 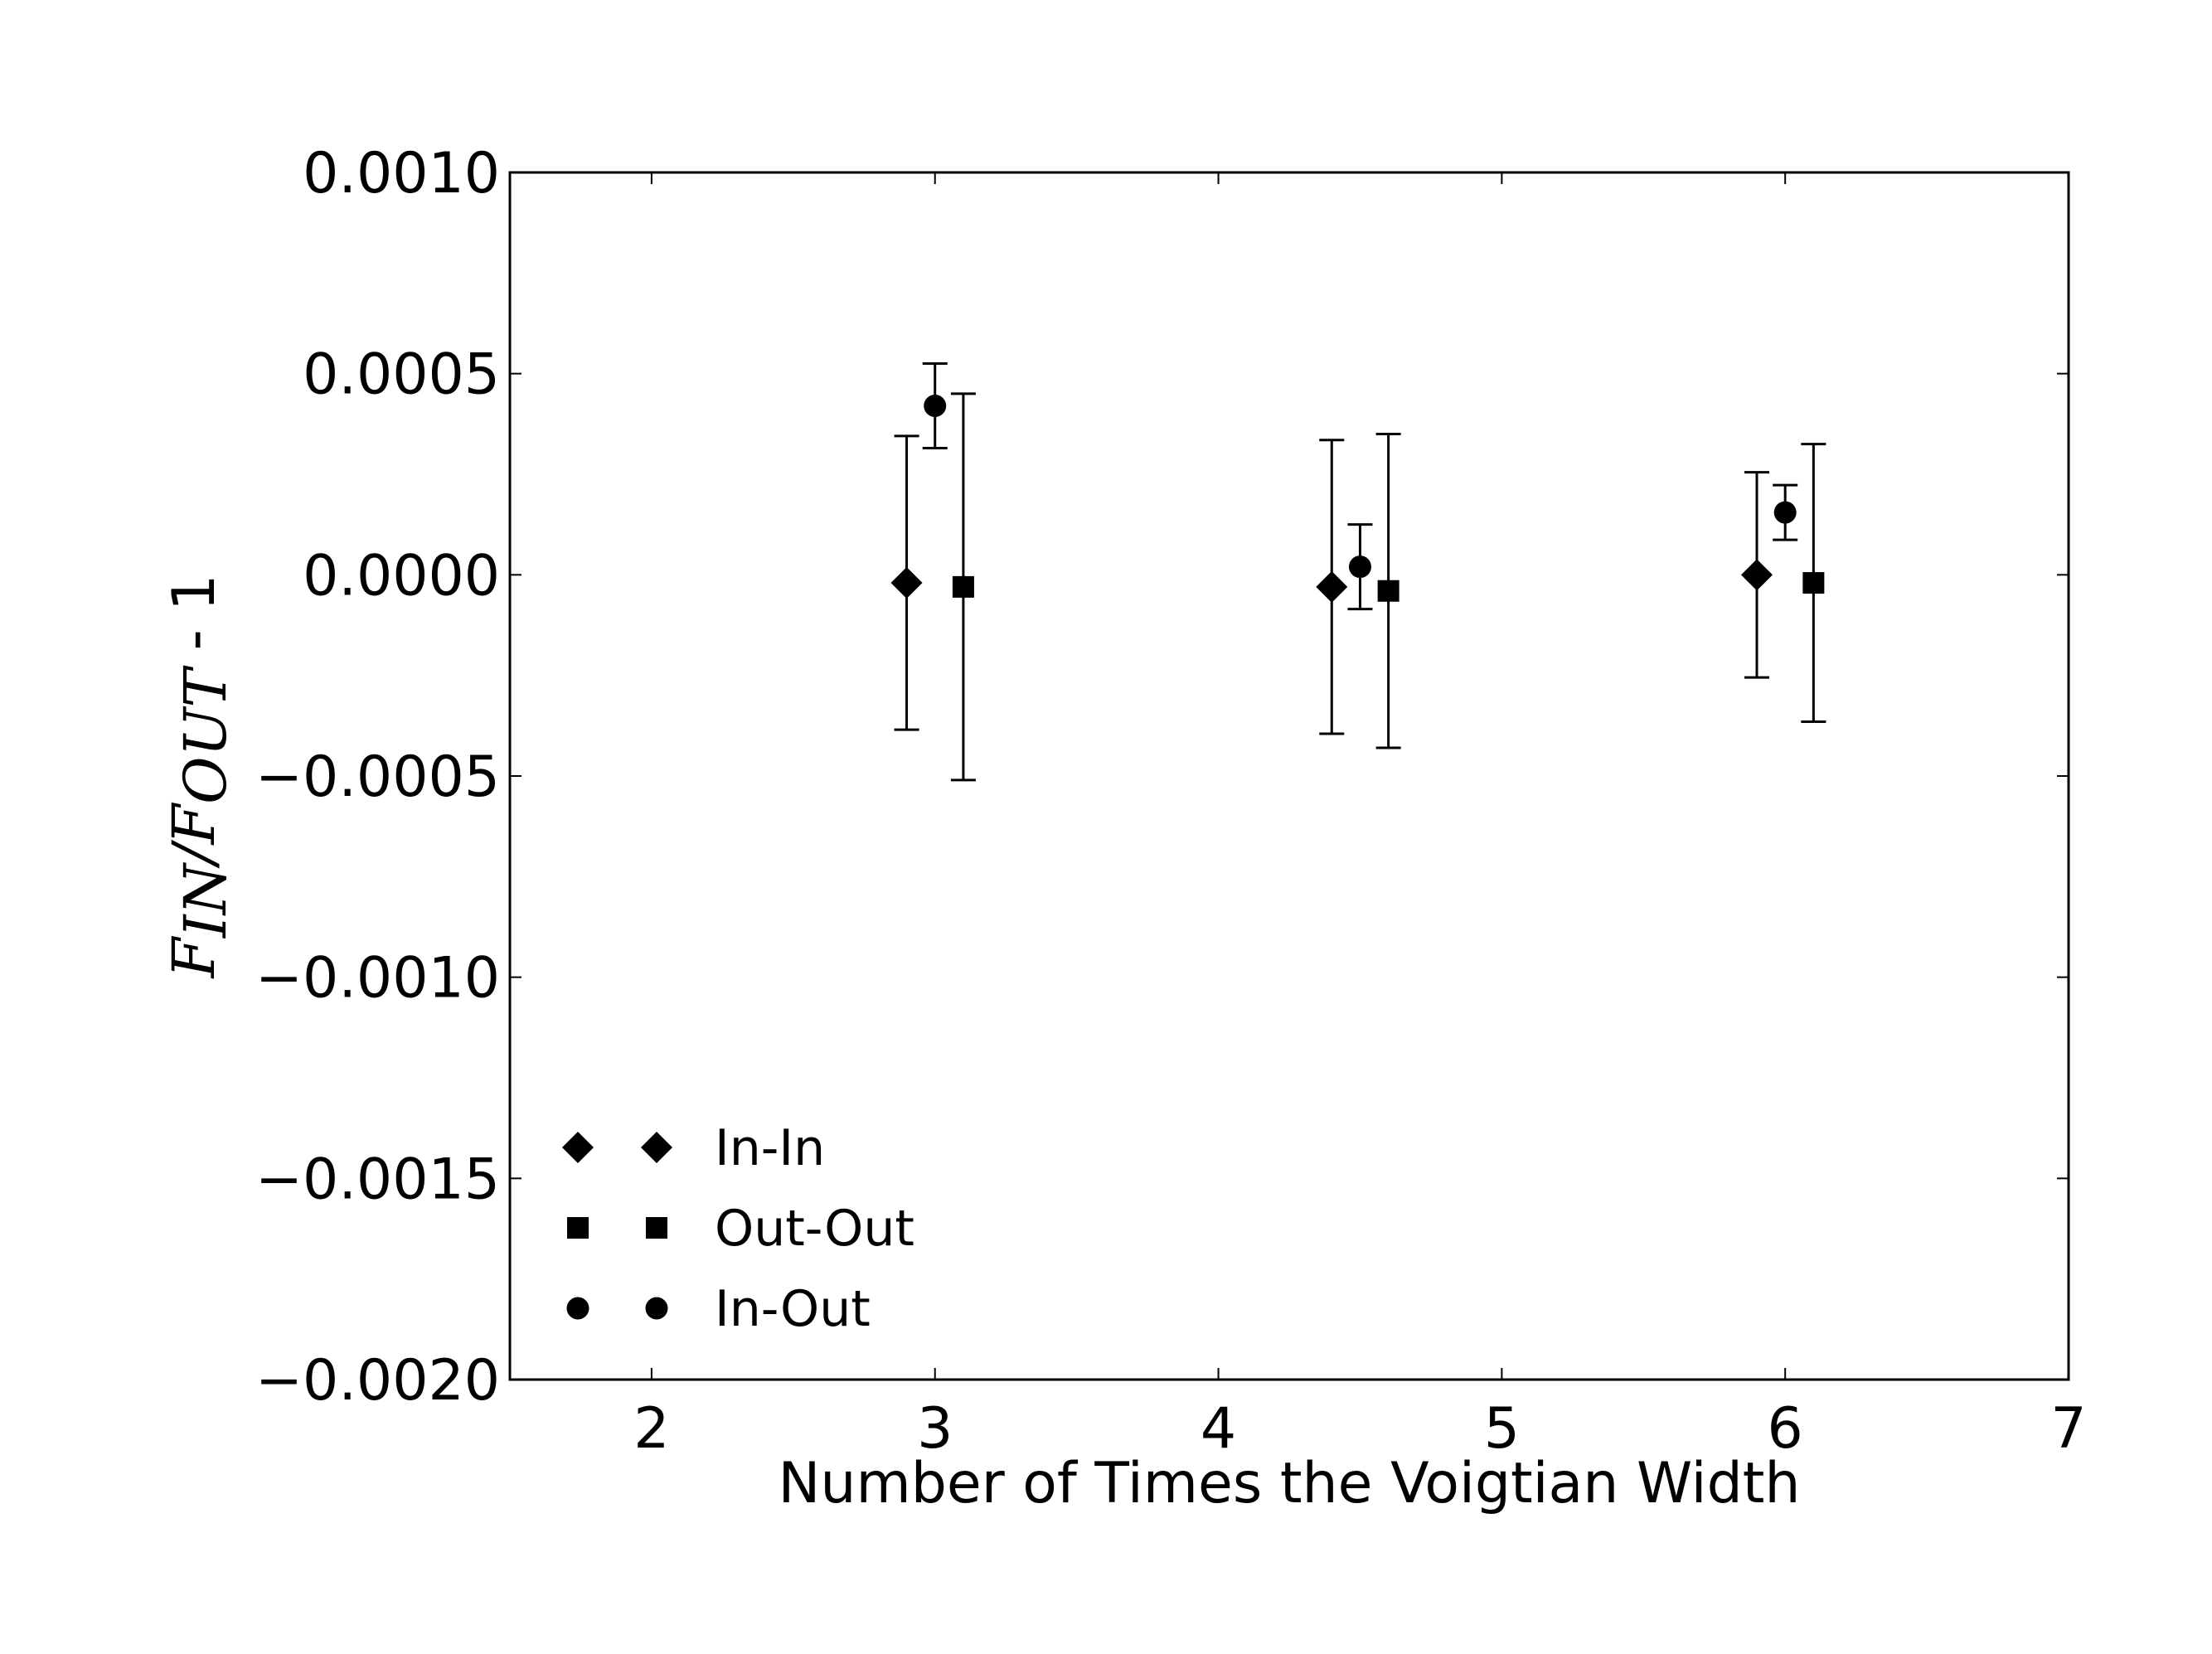 I want to click on x-tick-label: 3, so click(x=935, y=1429).